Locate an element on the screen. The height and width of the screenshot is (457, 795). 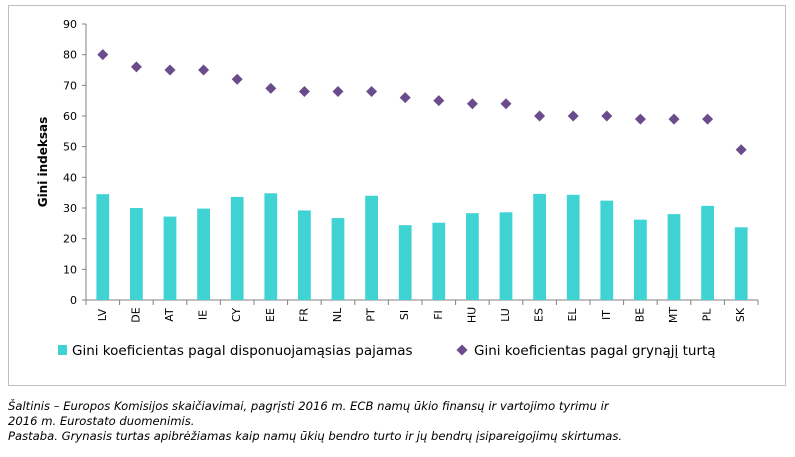
y-tick-label: 90 is located at coordinates (70, 24).